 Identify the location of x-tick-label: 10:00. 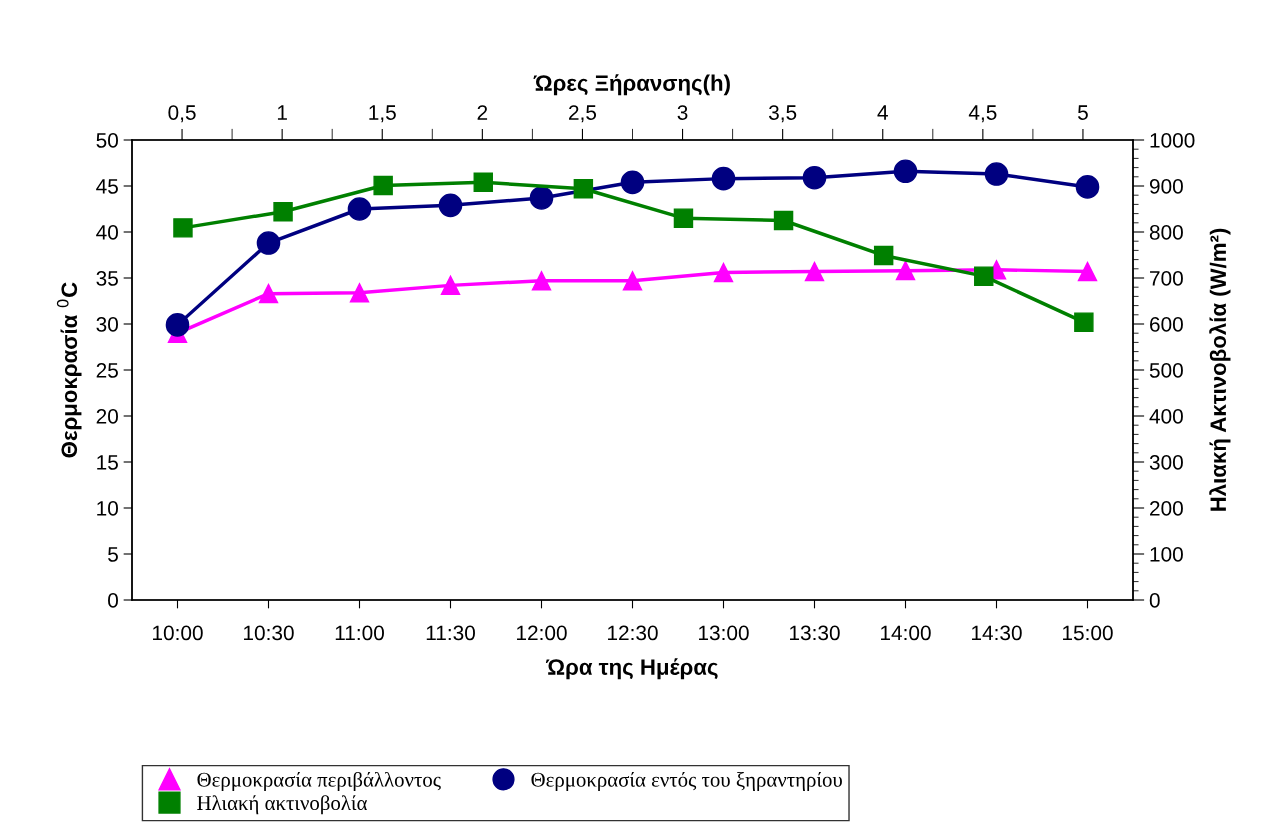
(178, 633).